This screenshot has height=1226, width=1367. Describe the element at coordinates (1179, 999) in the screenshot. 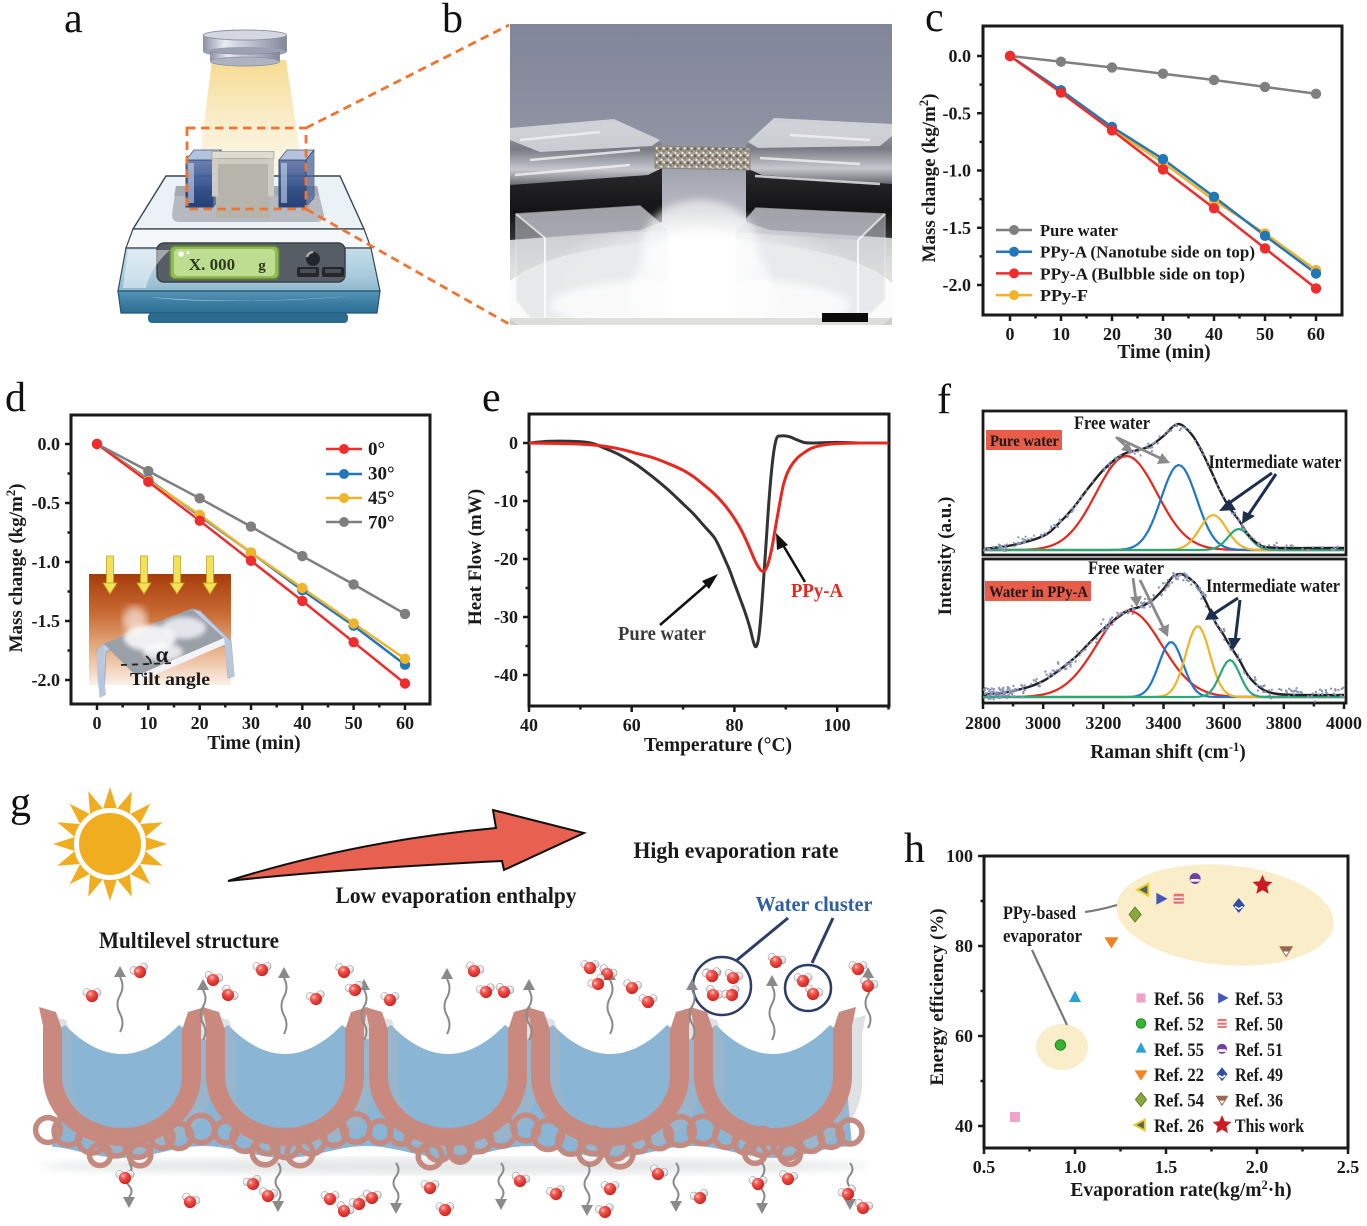

I see `svg-text: Ref. 56` at that location.